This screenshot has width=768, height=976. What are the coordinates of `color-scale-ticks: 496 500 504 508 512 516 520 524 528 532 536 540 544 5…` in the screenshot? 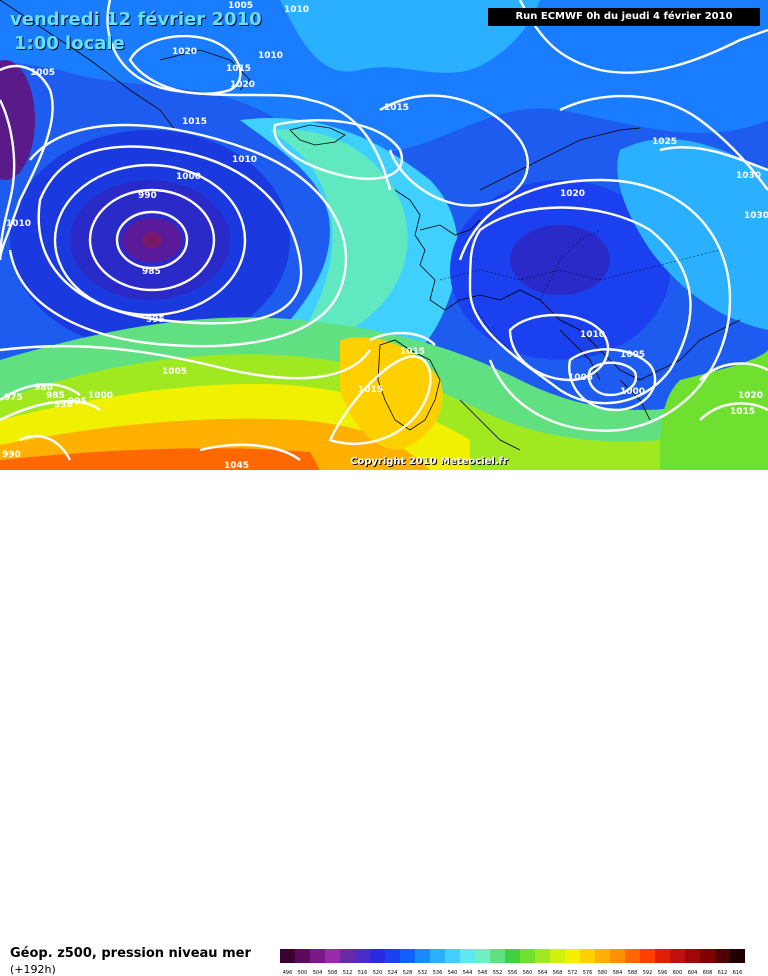 It's located at (512, 973).